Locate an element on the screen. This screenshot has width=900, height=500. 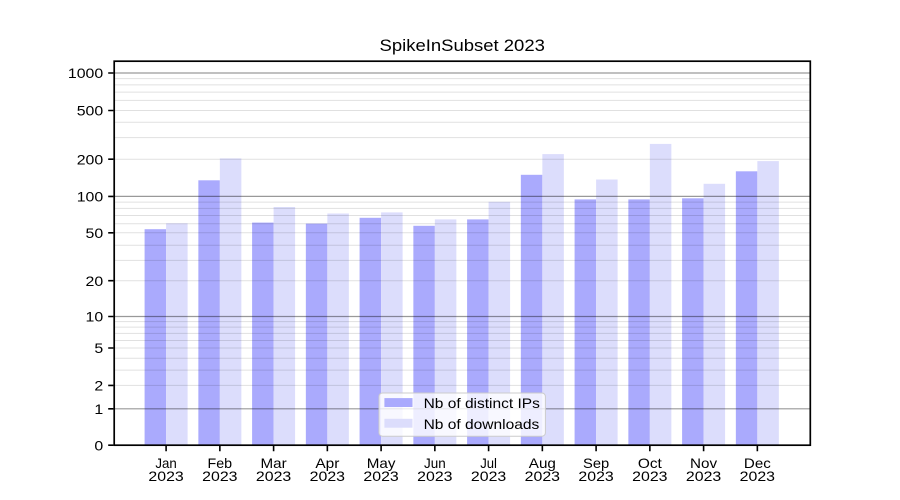
svg-text: SpikeInSubset 2023 is located at coordinates (462, 45).